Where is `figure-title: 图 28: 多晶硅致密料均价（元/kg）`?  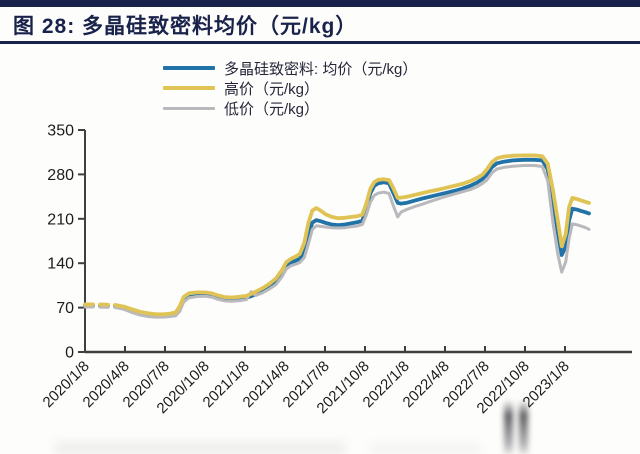
figure-title: 图 28: 多晶硅致密料均价（元/kg） is located at coordinates (185, 26).